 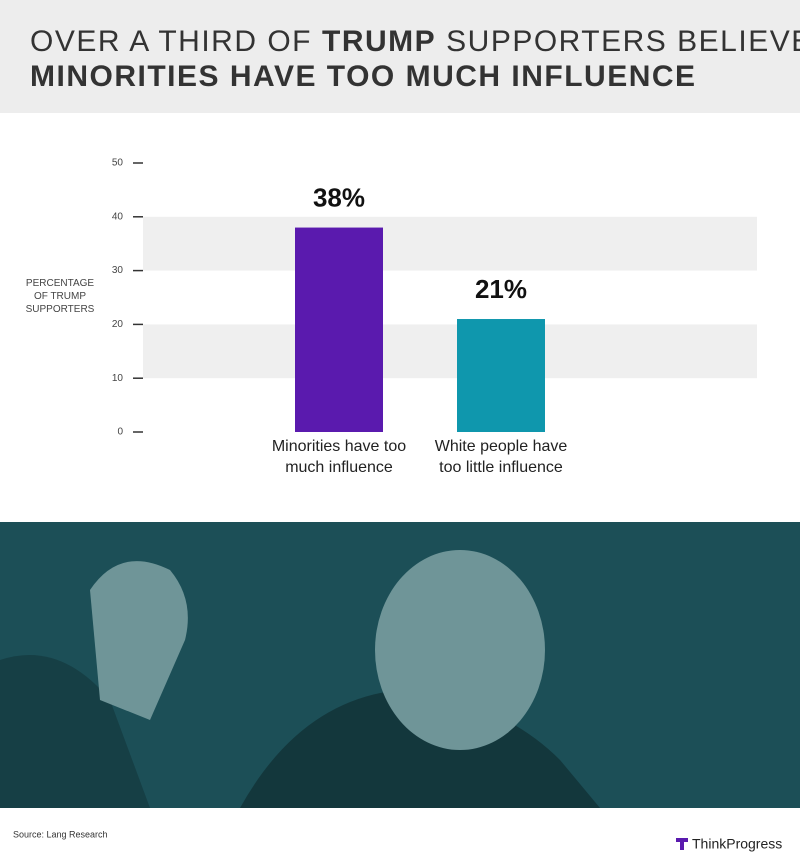 I want to click on x-tick-label: White people have too little influence, so click(x=501, y=457).